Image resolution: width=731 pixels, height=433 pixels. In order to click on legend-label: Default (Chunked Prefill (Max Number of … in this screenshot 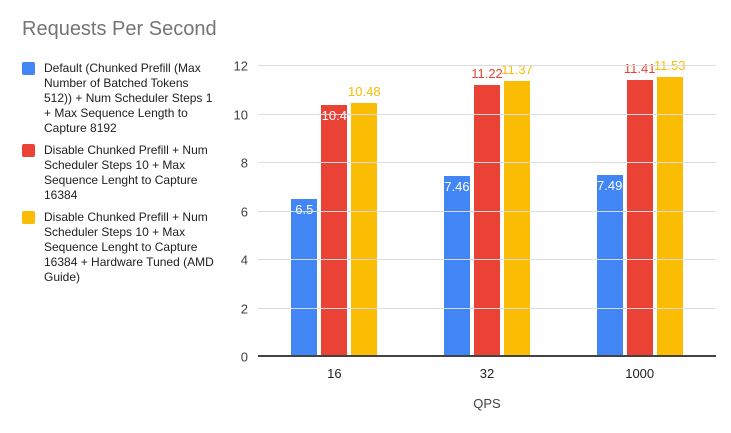, I will do `click(128, 98)`.